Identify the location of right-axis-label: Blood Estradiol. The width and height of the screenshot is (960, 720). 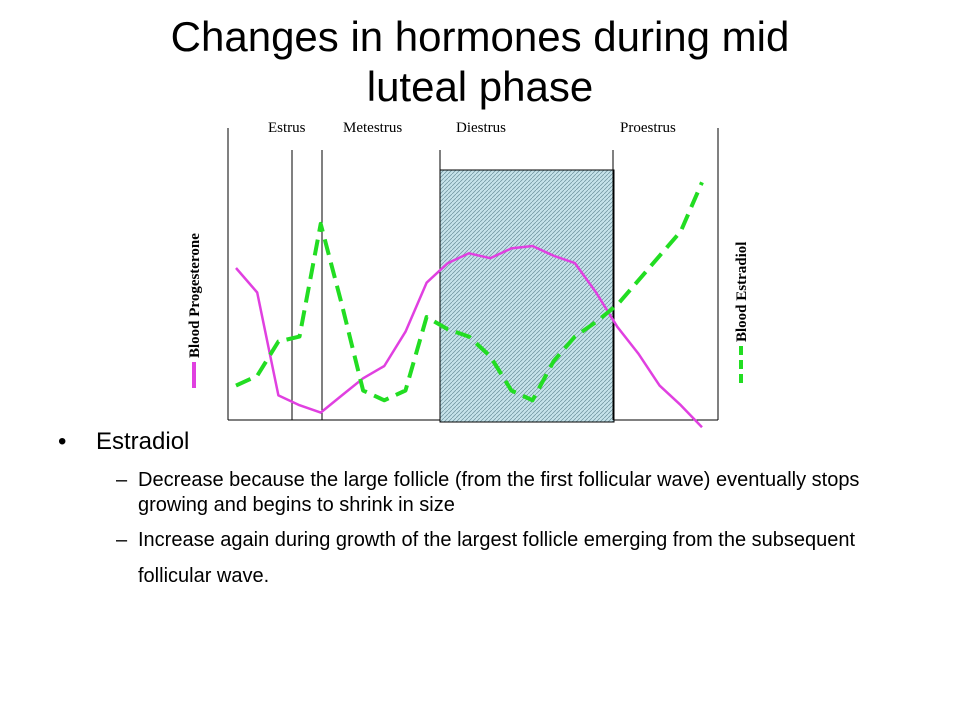
(742, 292).